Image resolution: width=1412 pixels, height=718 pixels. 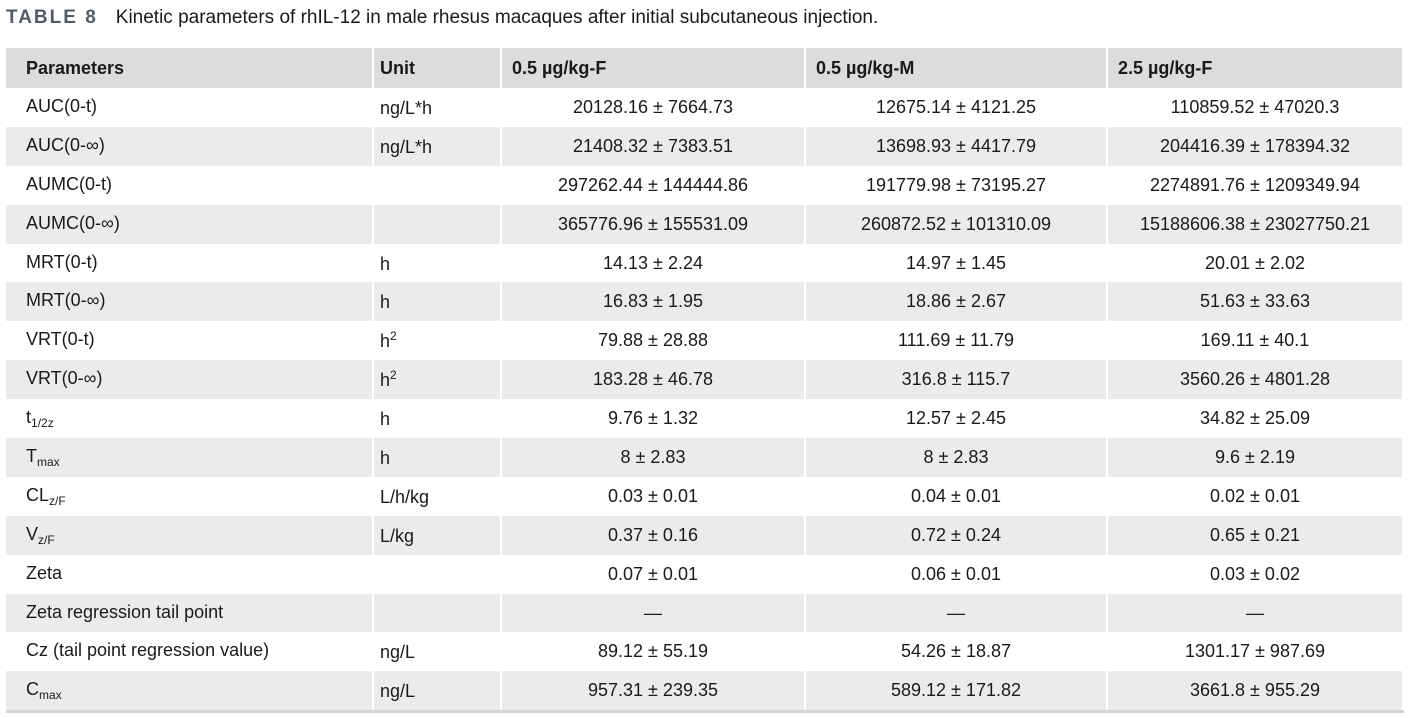 I want to click on parameter-cell: Zeta regression tail point, so click(x=190, y=613).